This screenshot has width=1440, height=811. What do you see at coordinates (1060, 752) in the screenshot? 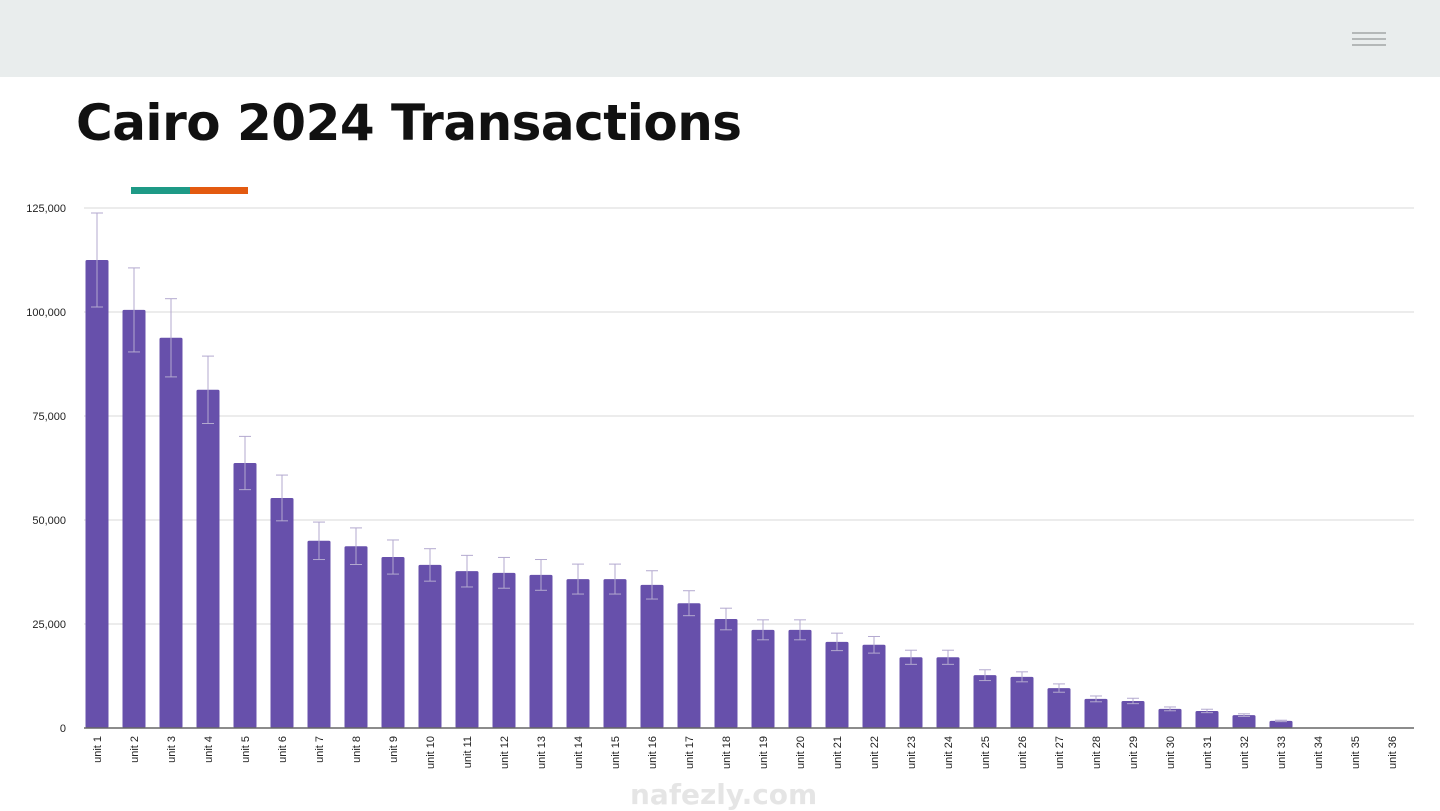
I see `x-tick-label: unit 27` at bounding box center [1060, 752].